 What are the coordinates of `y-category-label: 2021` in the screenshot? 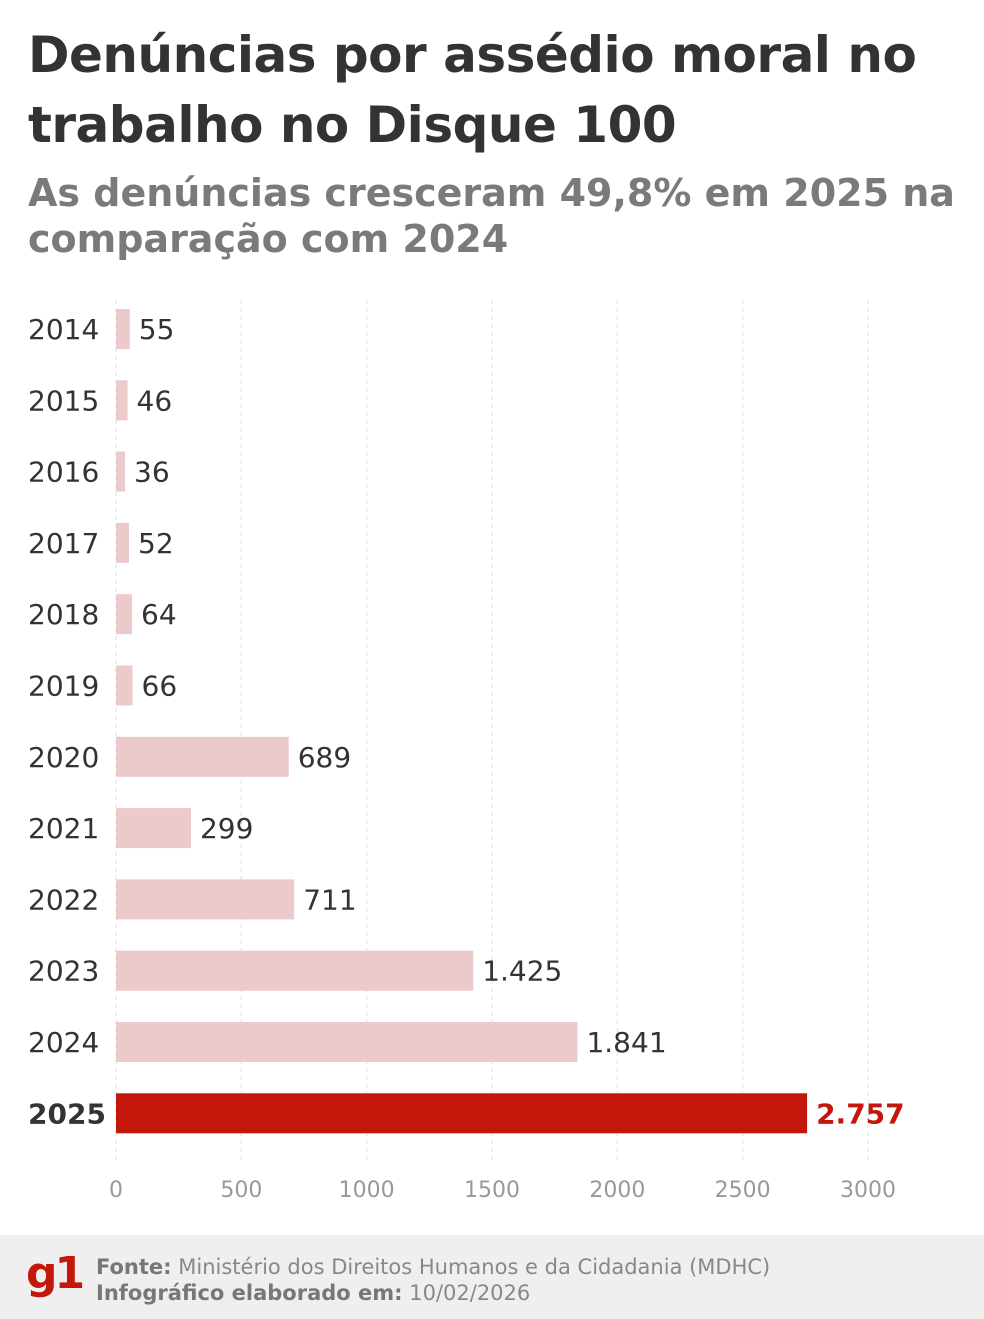 It's located at (63, 828).